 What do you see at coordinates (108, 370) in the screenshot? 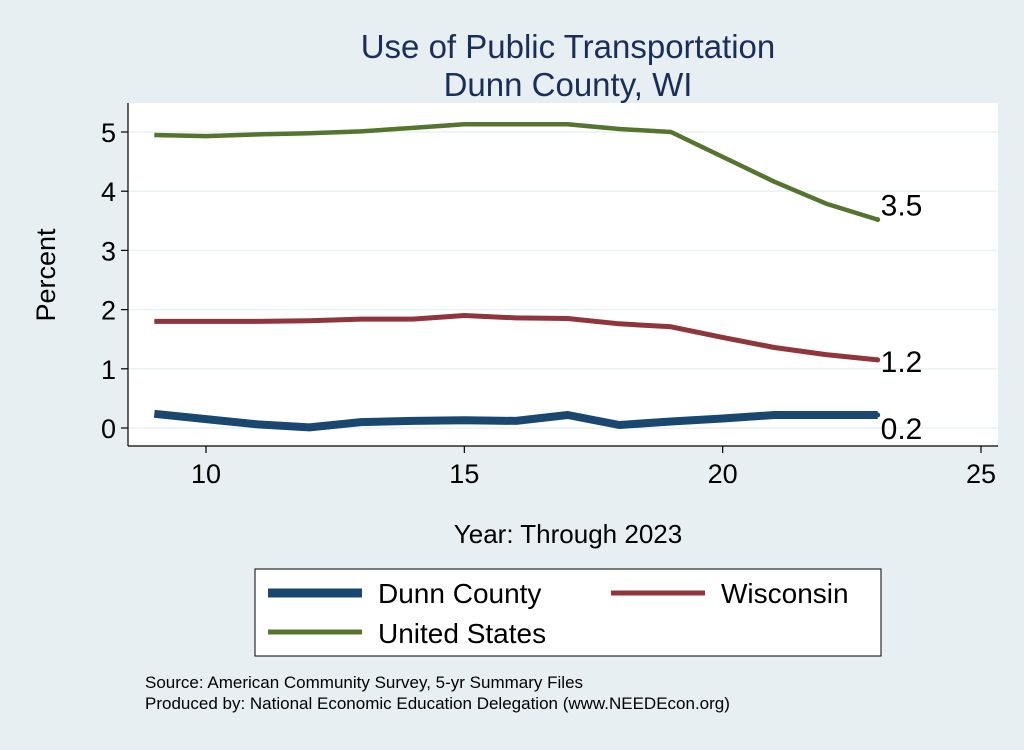
I see `y-tick-label-1: 1` at bounding box center [108, 370].